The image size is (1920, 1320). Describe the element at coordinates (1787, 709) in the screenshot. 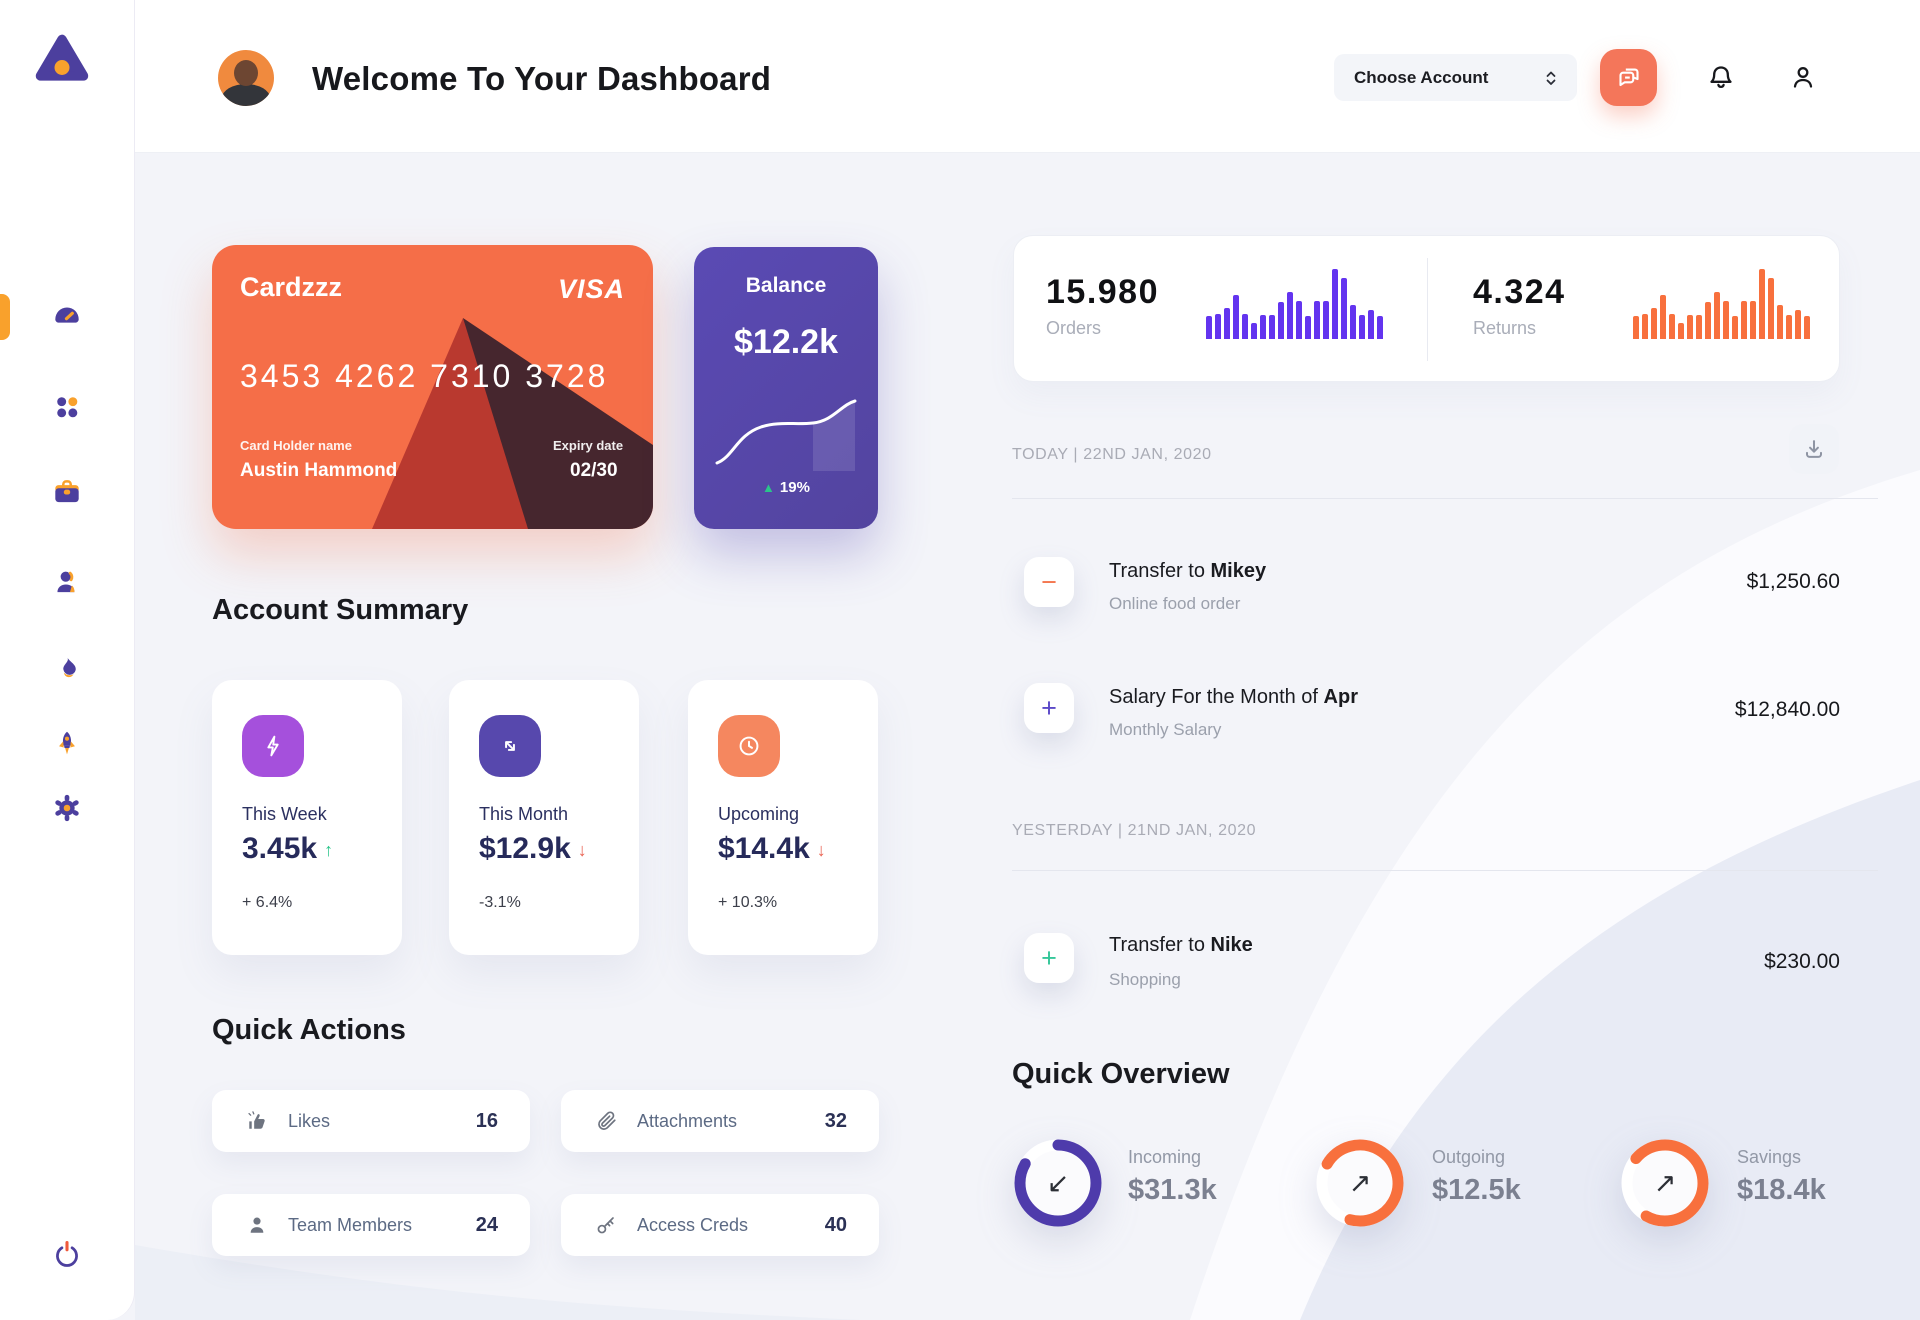

I see `transaction-amount: $12,840.00` at that location.